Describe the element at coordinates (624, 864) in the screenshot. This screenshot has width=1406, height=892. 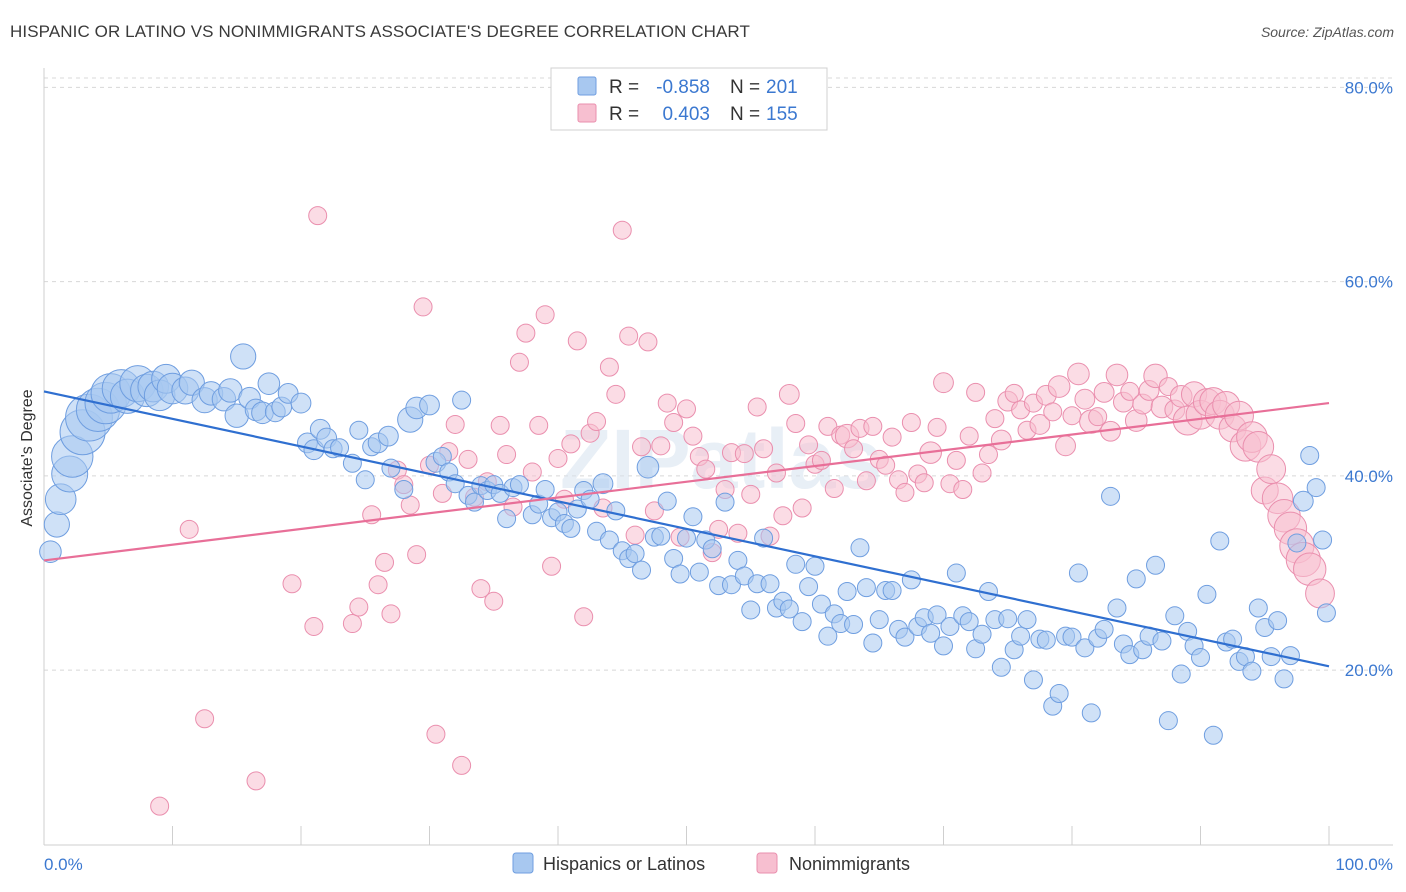
I see `series-legend-label-hispanics: Hispanics or Latinos` at that location.